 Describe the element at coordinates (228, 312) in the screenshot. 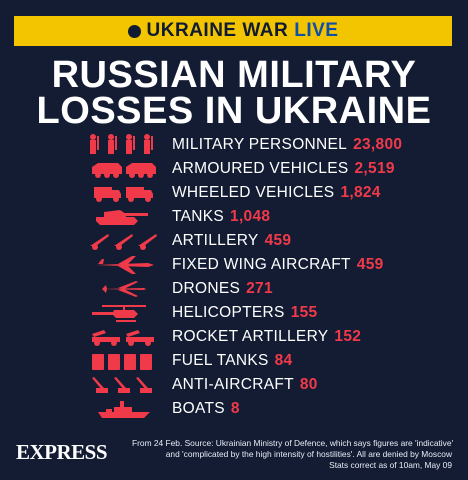

I see `loss-label: HELICOPTERS` at that location.